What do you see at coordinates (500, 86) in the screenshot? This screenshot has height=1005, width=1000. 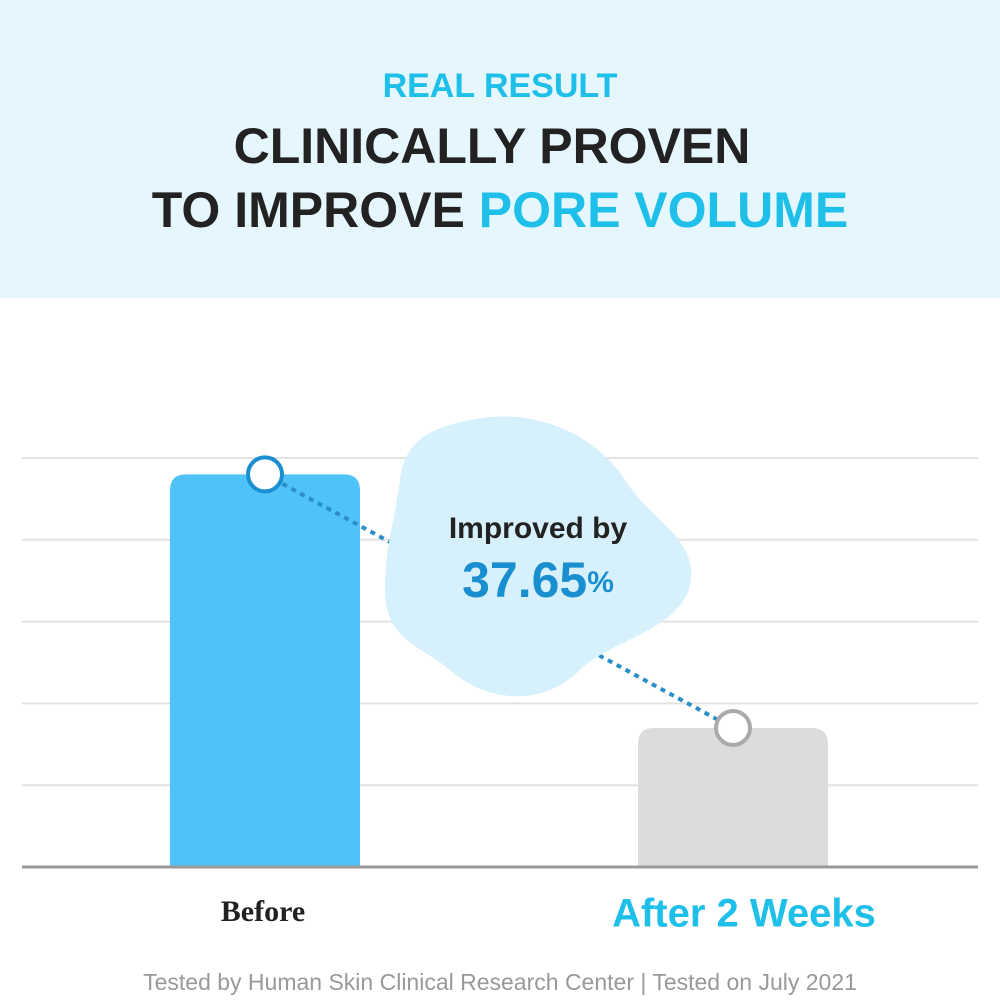 I see `kicker: REAL RESULT` at bounding box center [500, 86].